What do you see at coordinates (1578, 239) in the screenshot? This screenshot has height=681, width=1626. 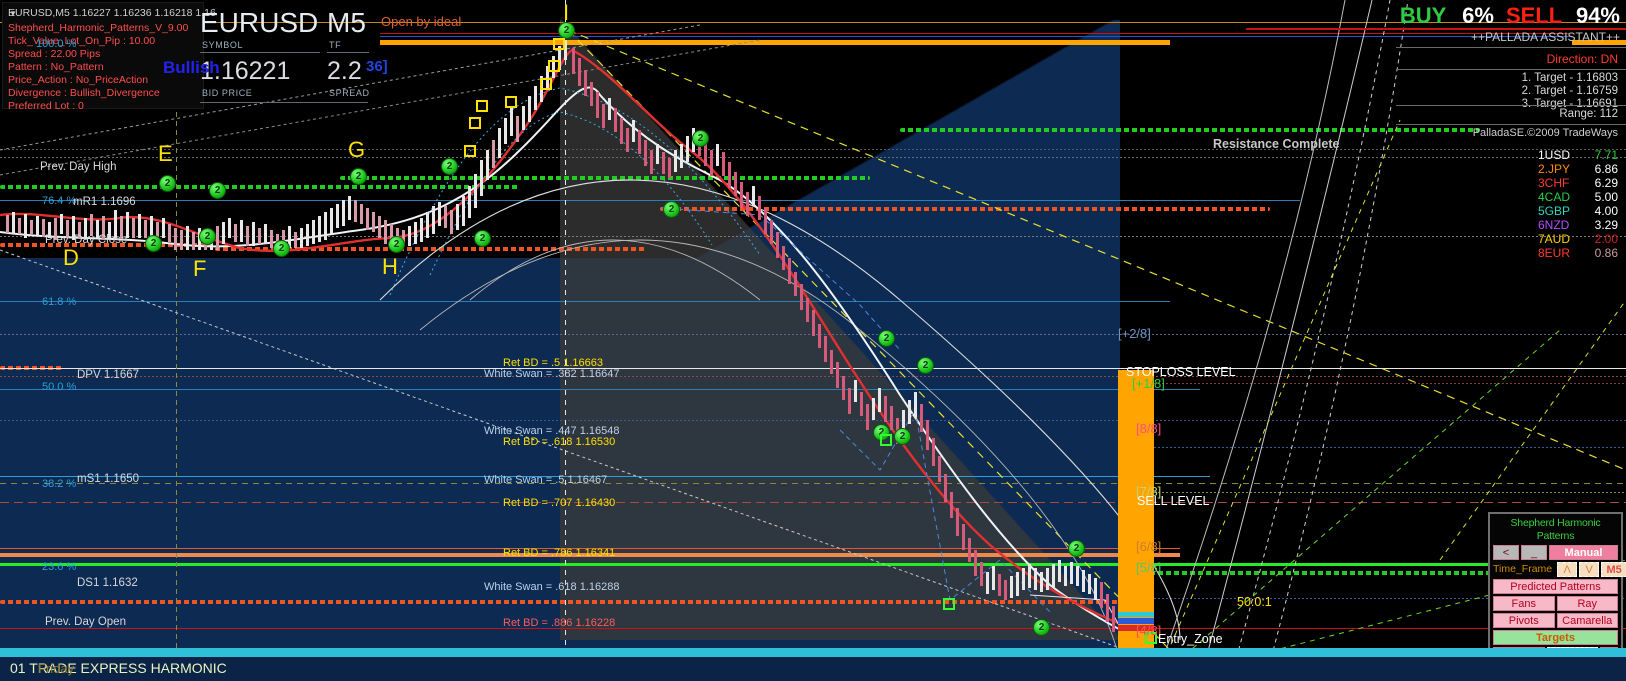 I see `currency-strength-row: 7AUD 2.00` at bounding box center [1578, 239].